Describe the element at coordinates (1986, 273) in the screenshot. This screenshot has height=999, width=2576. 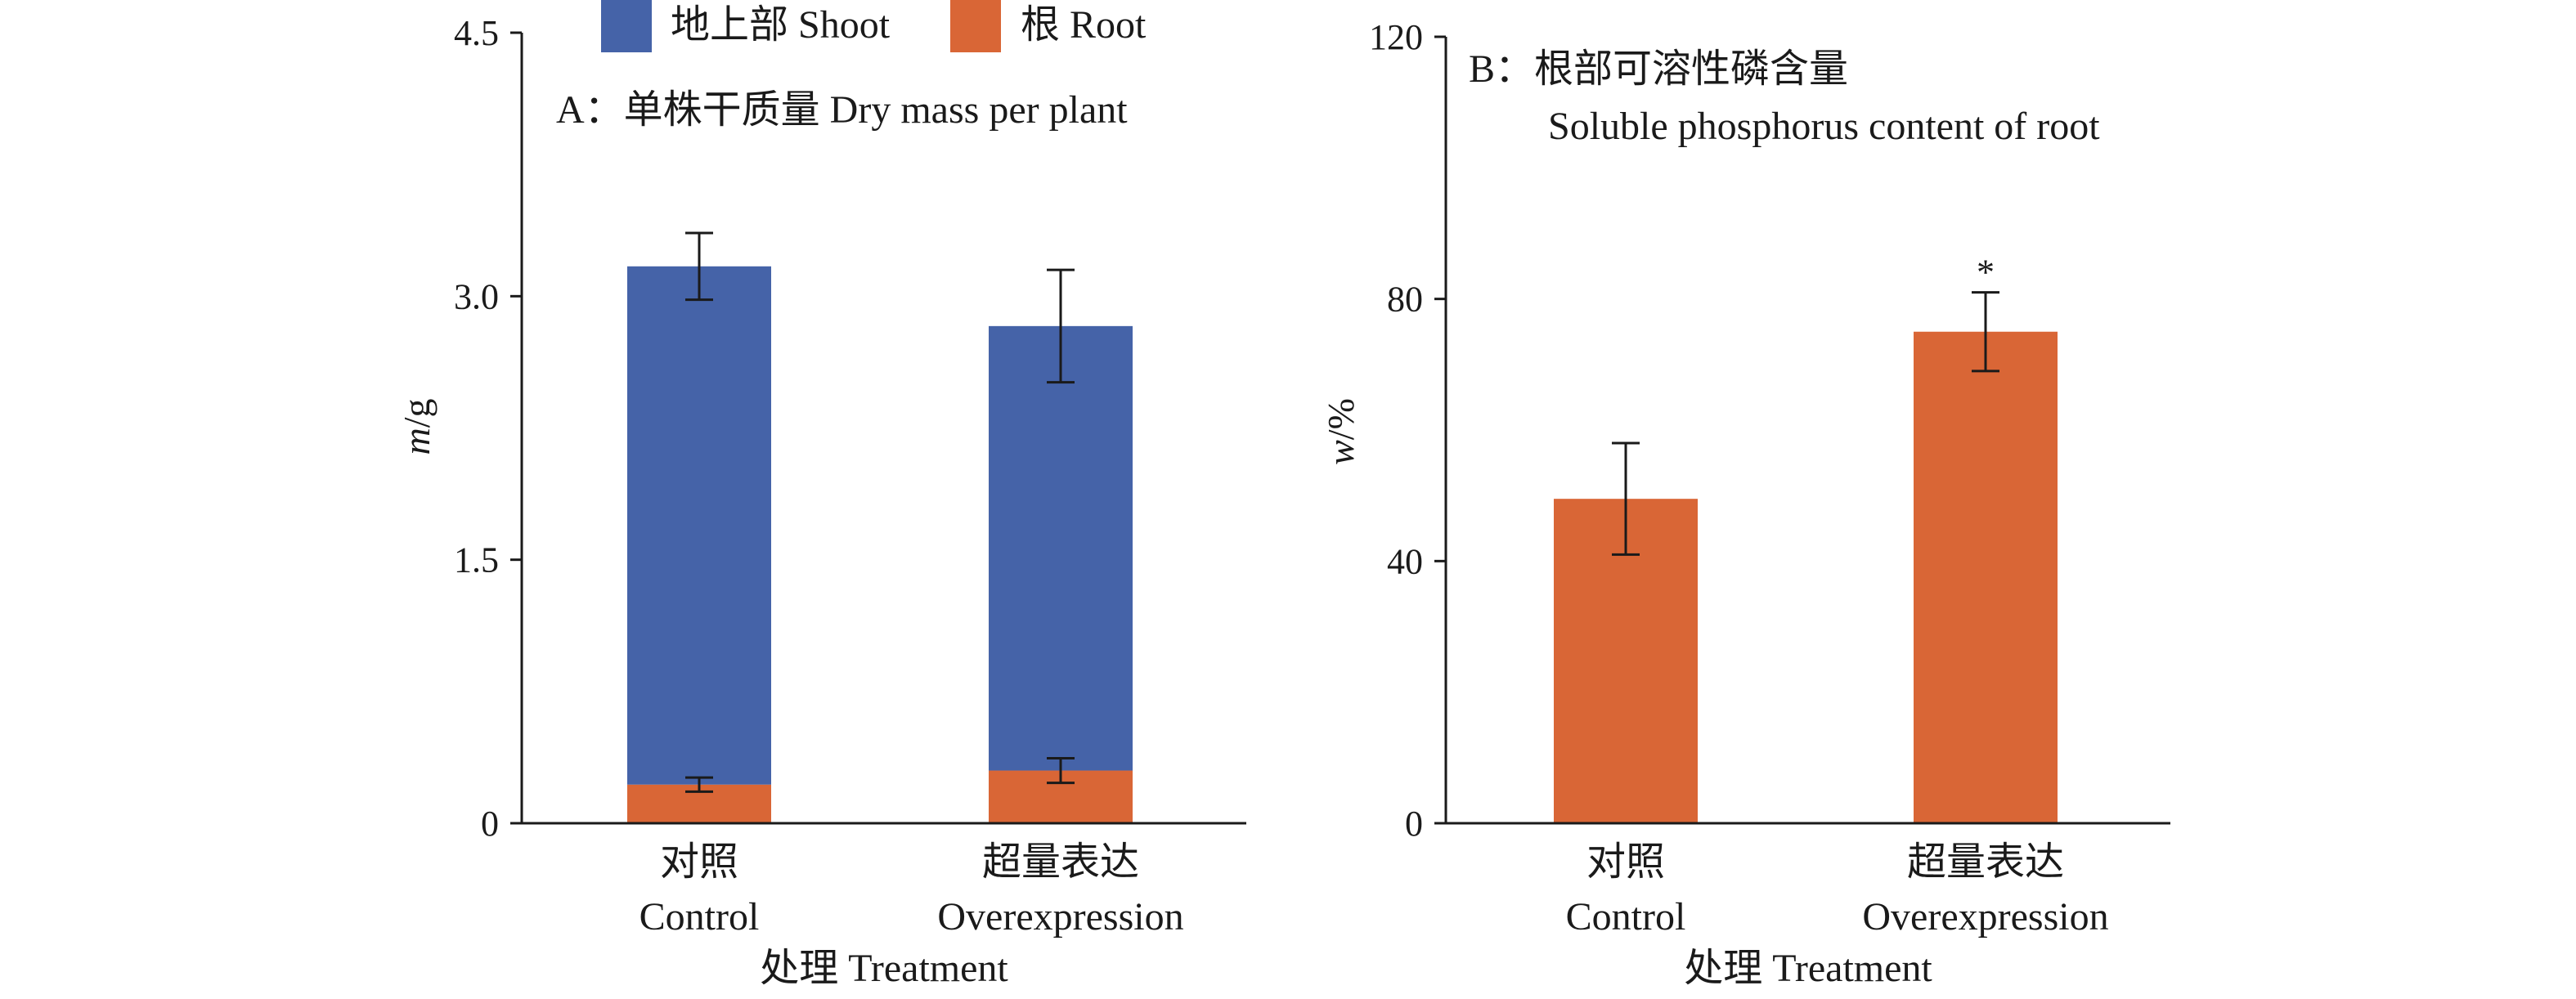
I see `chart-b-significance-mark: *` at that location.